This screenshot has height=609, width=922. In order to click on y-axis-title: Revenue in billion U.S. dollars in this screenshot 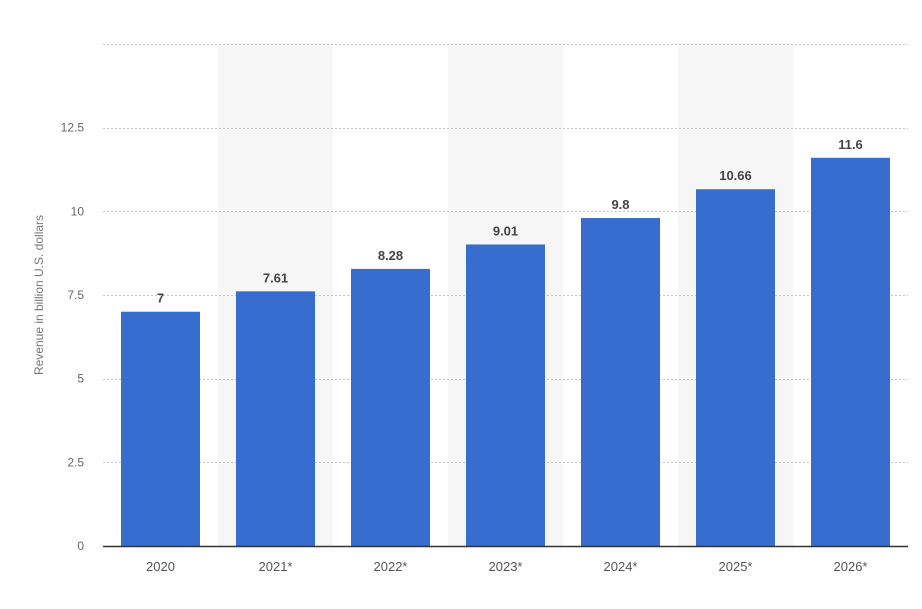, I will do `click(39, 295)`.